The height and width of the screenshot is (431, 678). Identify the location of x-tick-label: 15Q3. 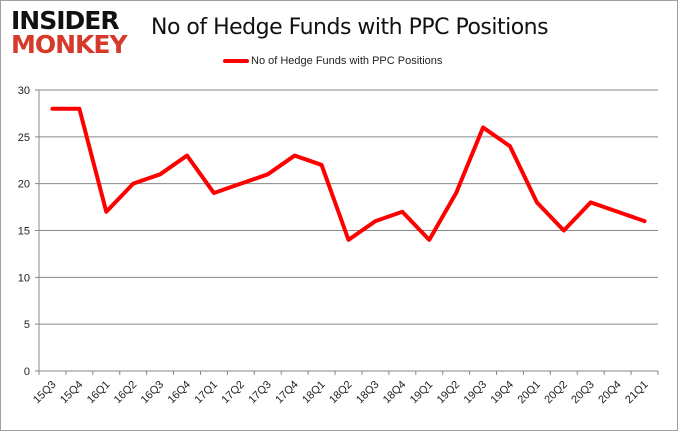
(45, 393).